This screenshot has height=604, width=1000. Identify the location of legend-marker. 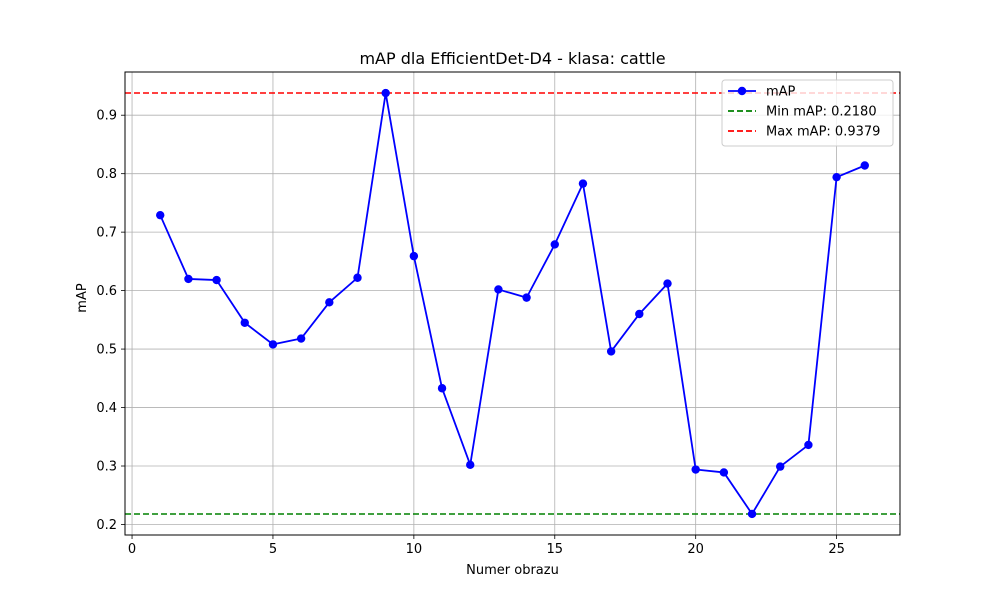
(742, 91).